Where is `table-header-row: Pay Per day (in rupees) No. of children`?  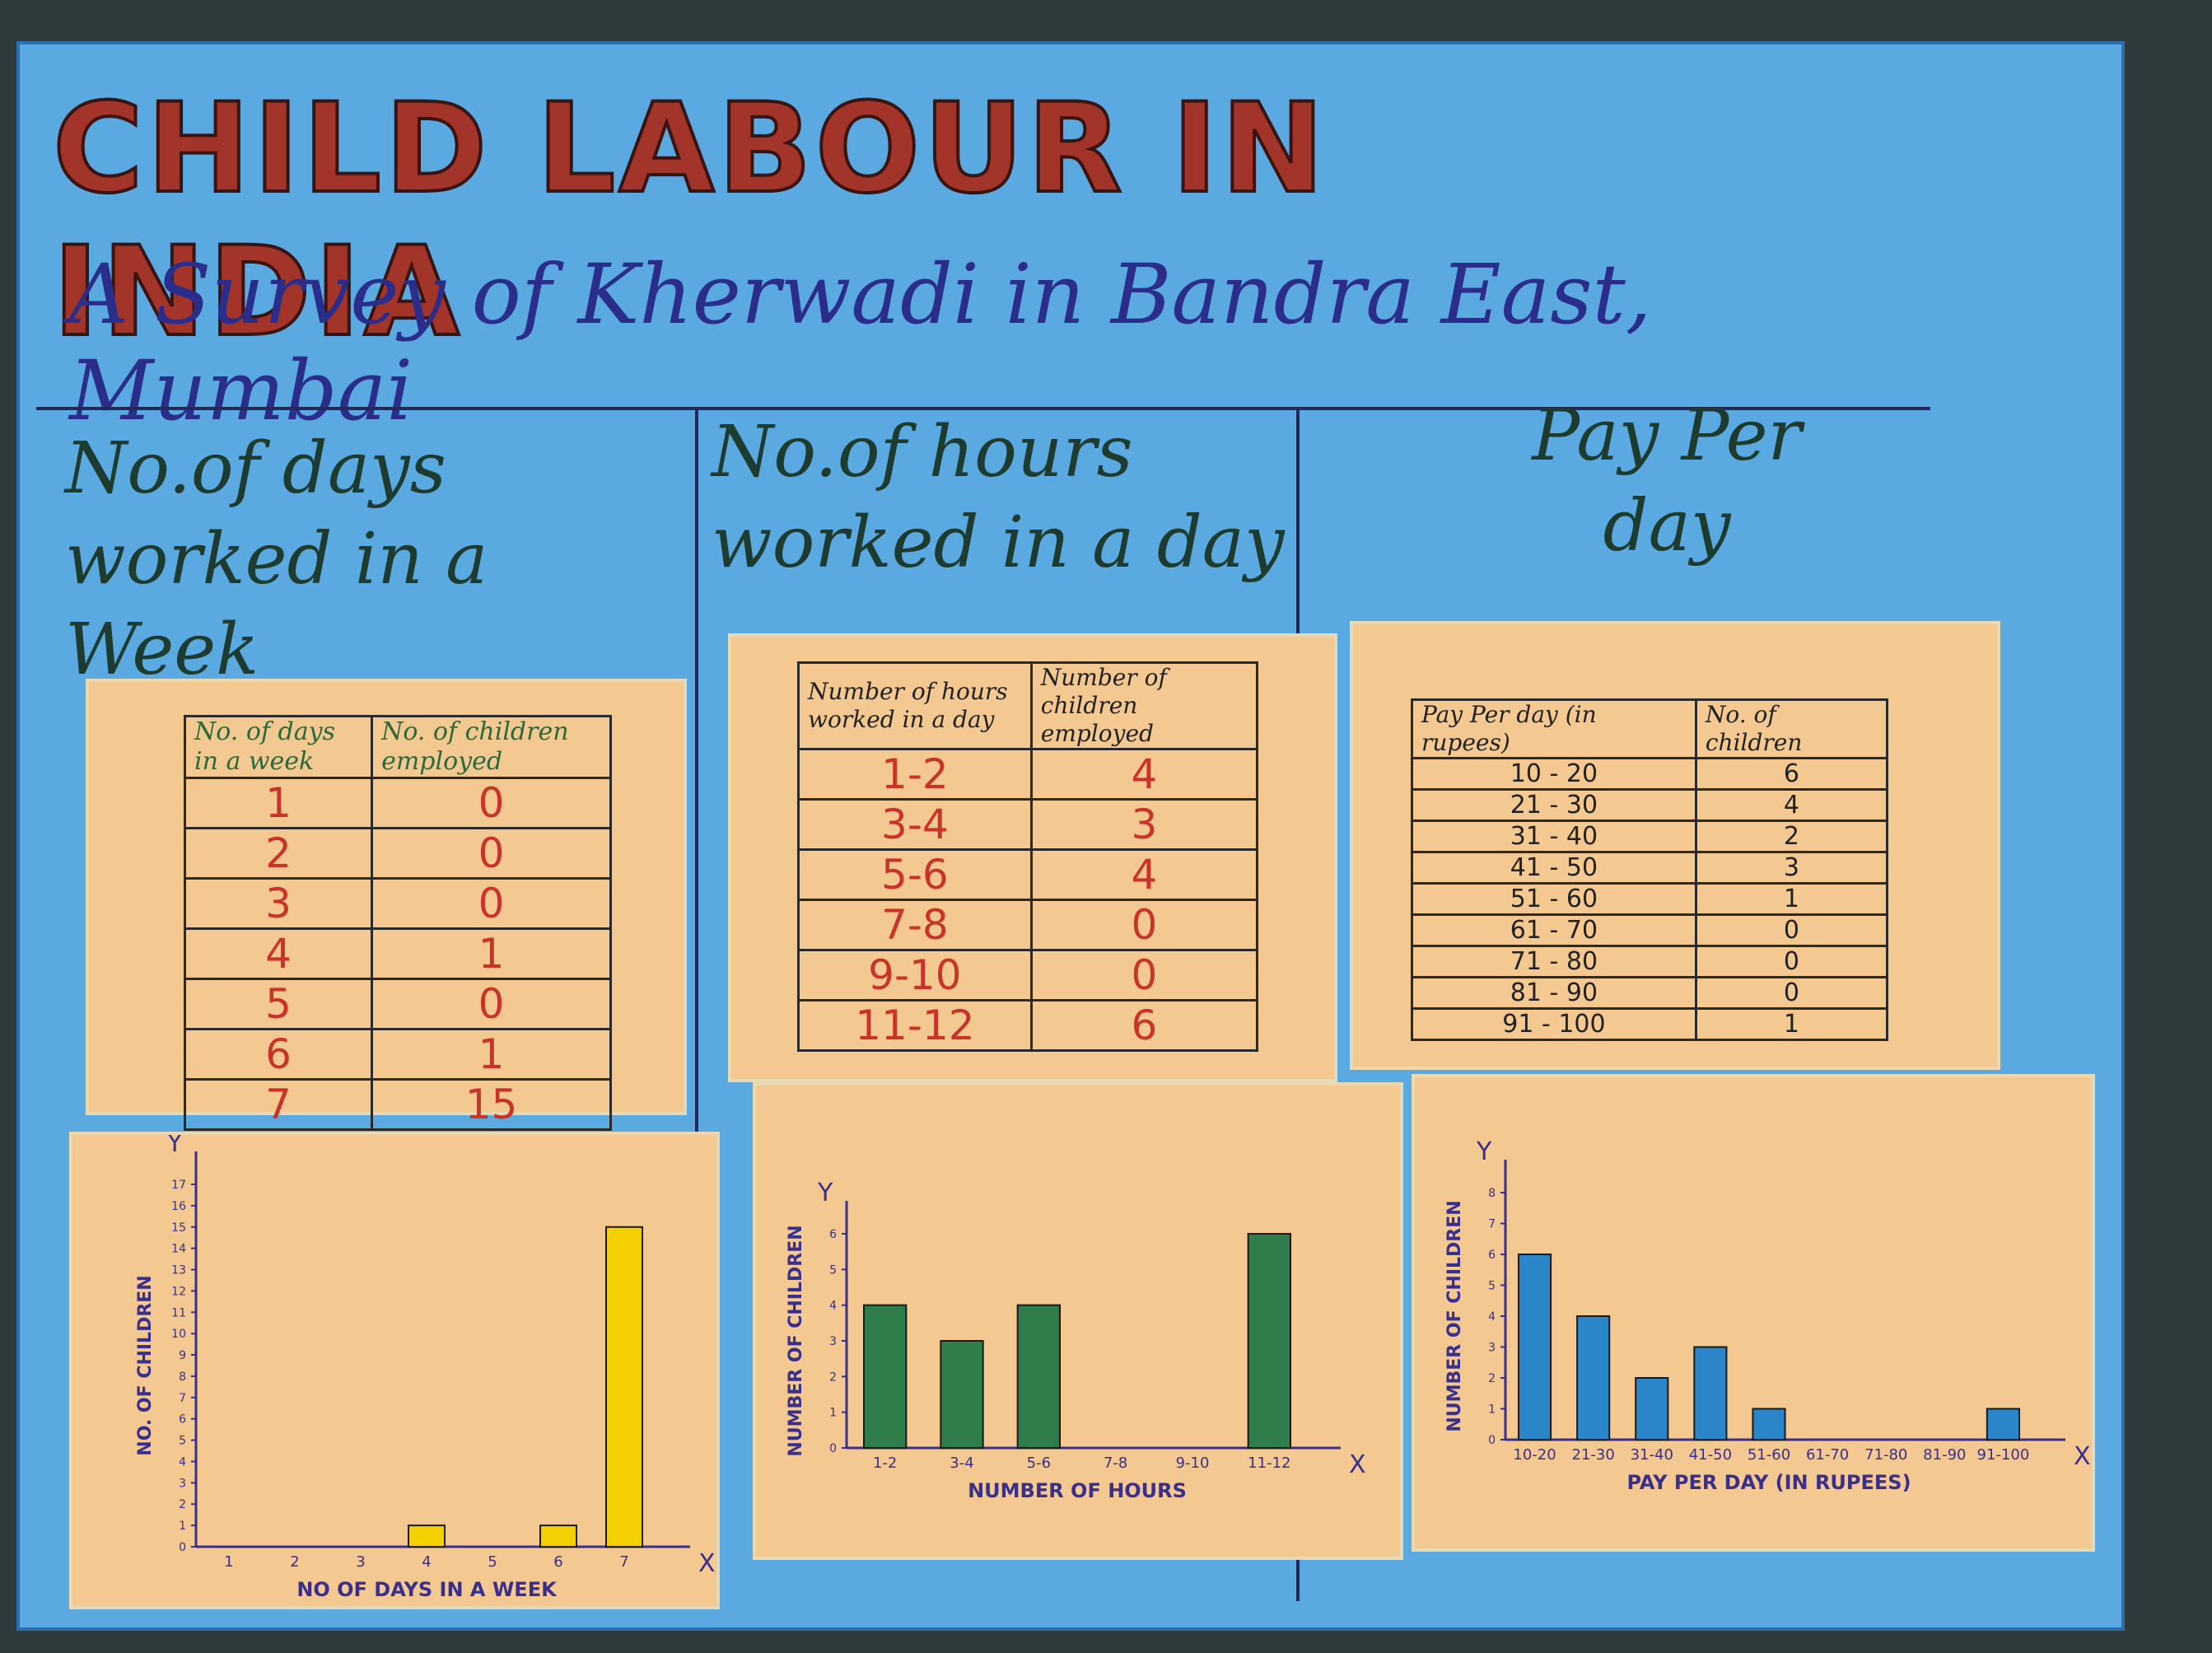
table-header-row: Pay Per day (in rupees) No. of children is located at coordinates (1650, 728).